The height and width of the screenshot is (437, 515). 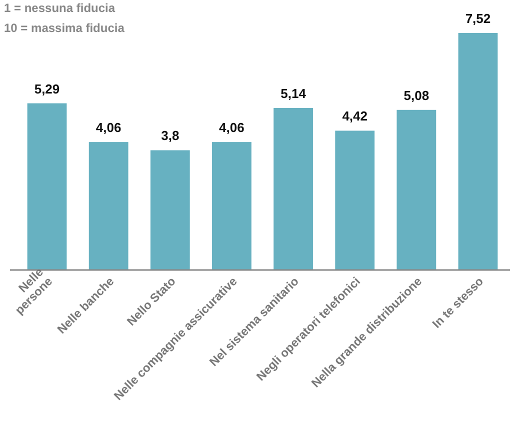 What do you see at coordinates (293, 94) in the screenshot?
I see `data-label: 5,14` at bounding box center [293, 94].